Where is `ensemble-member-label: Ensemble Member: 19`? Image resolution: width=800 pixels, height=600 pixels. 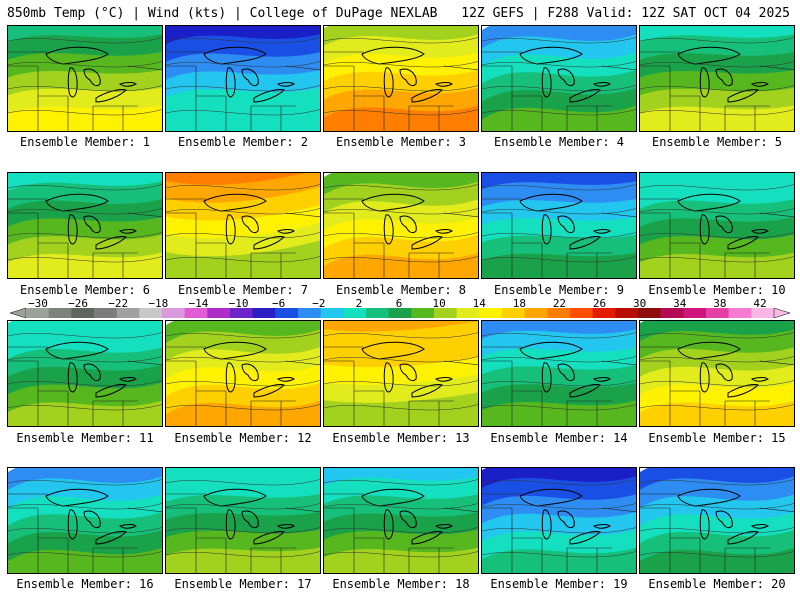 ensemble-member-label: Ensemble Member: 19 is located at coordinates (559, 584).